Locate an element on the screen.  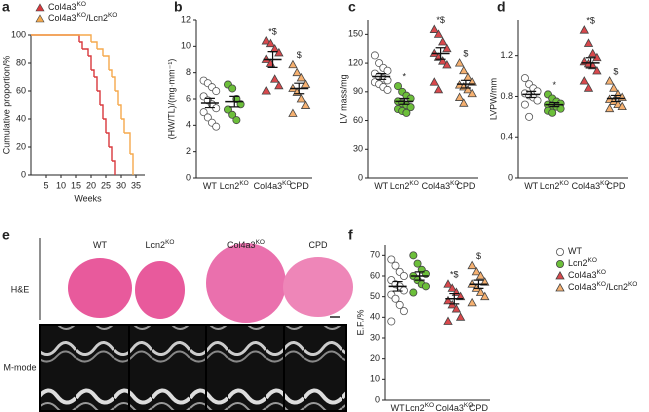
y-tick-label: 8 is located at coordinates (188, 72).